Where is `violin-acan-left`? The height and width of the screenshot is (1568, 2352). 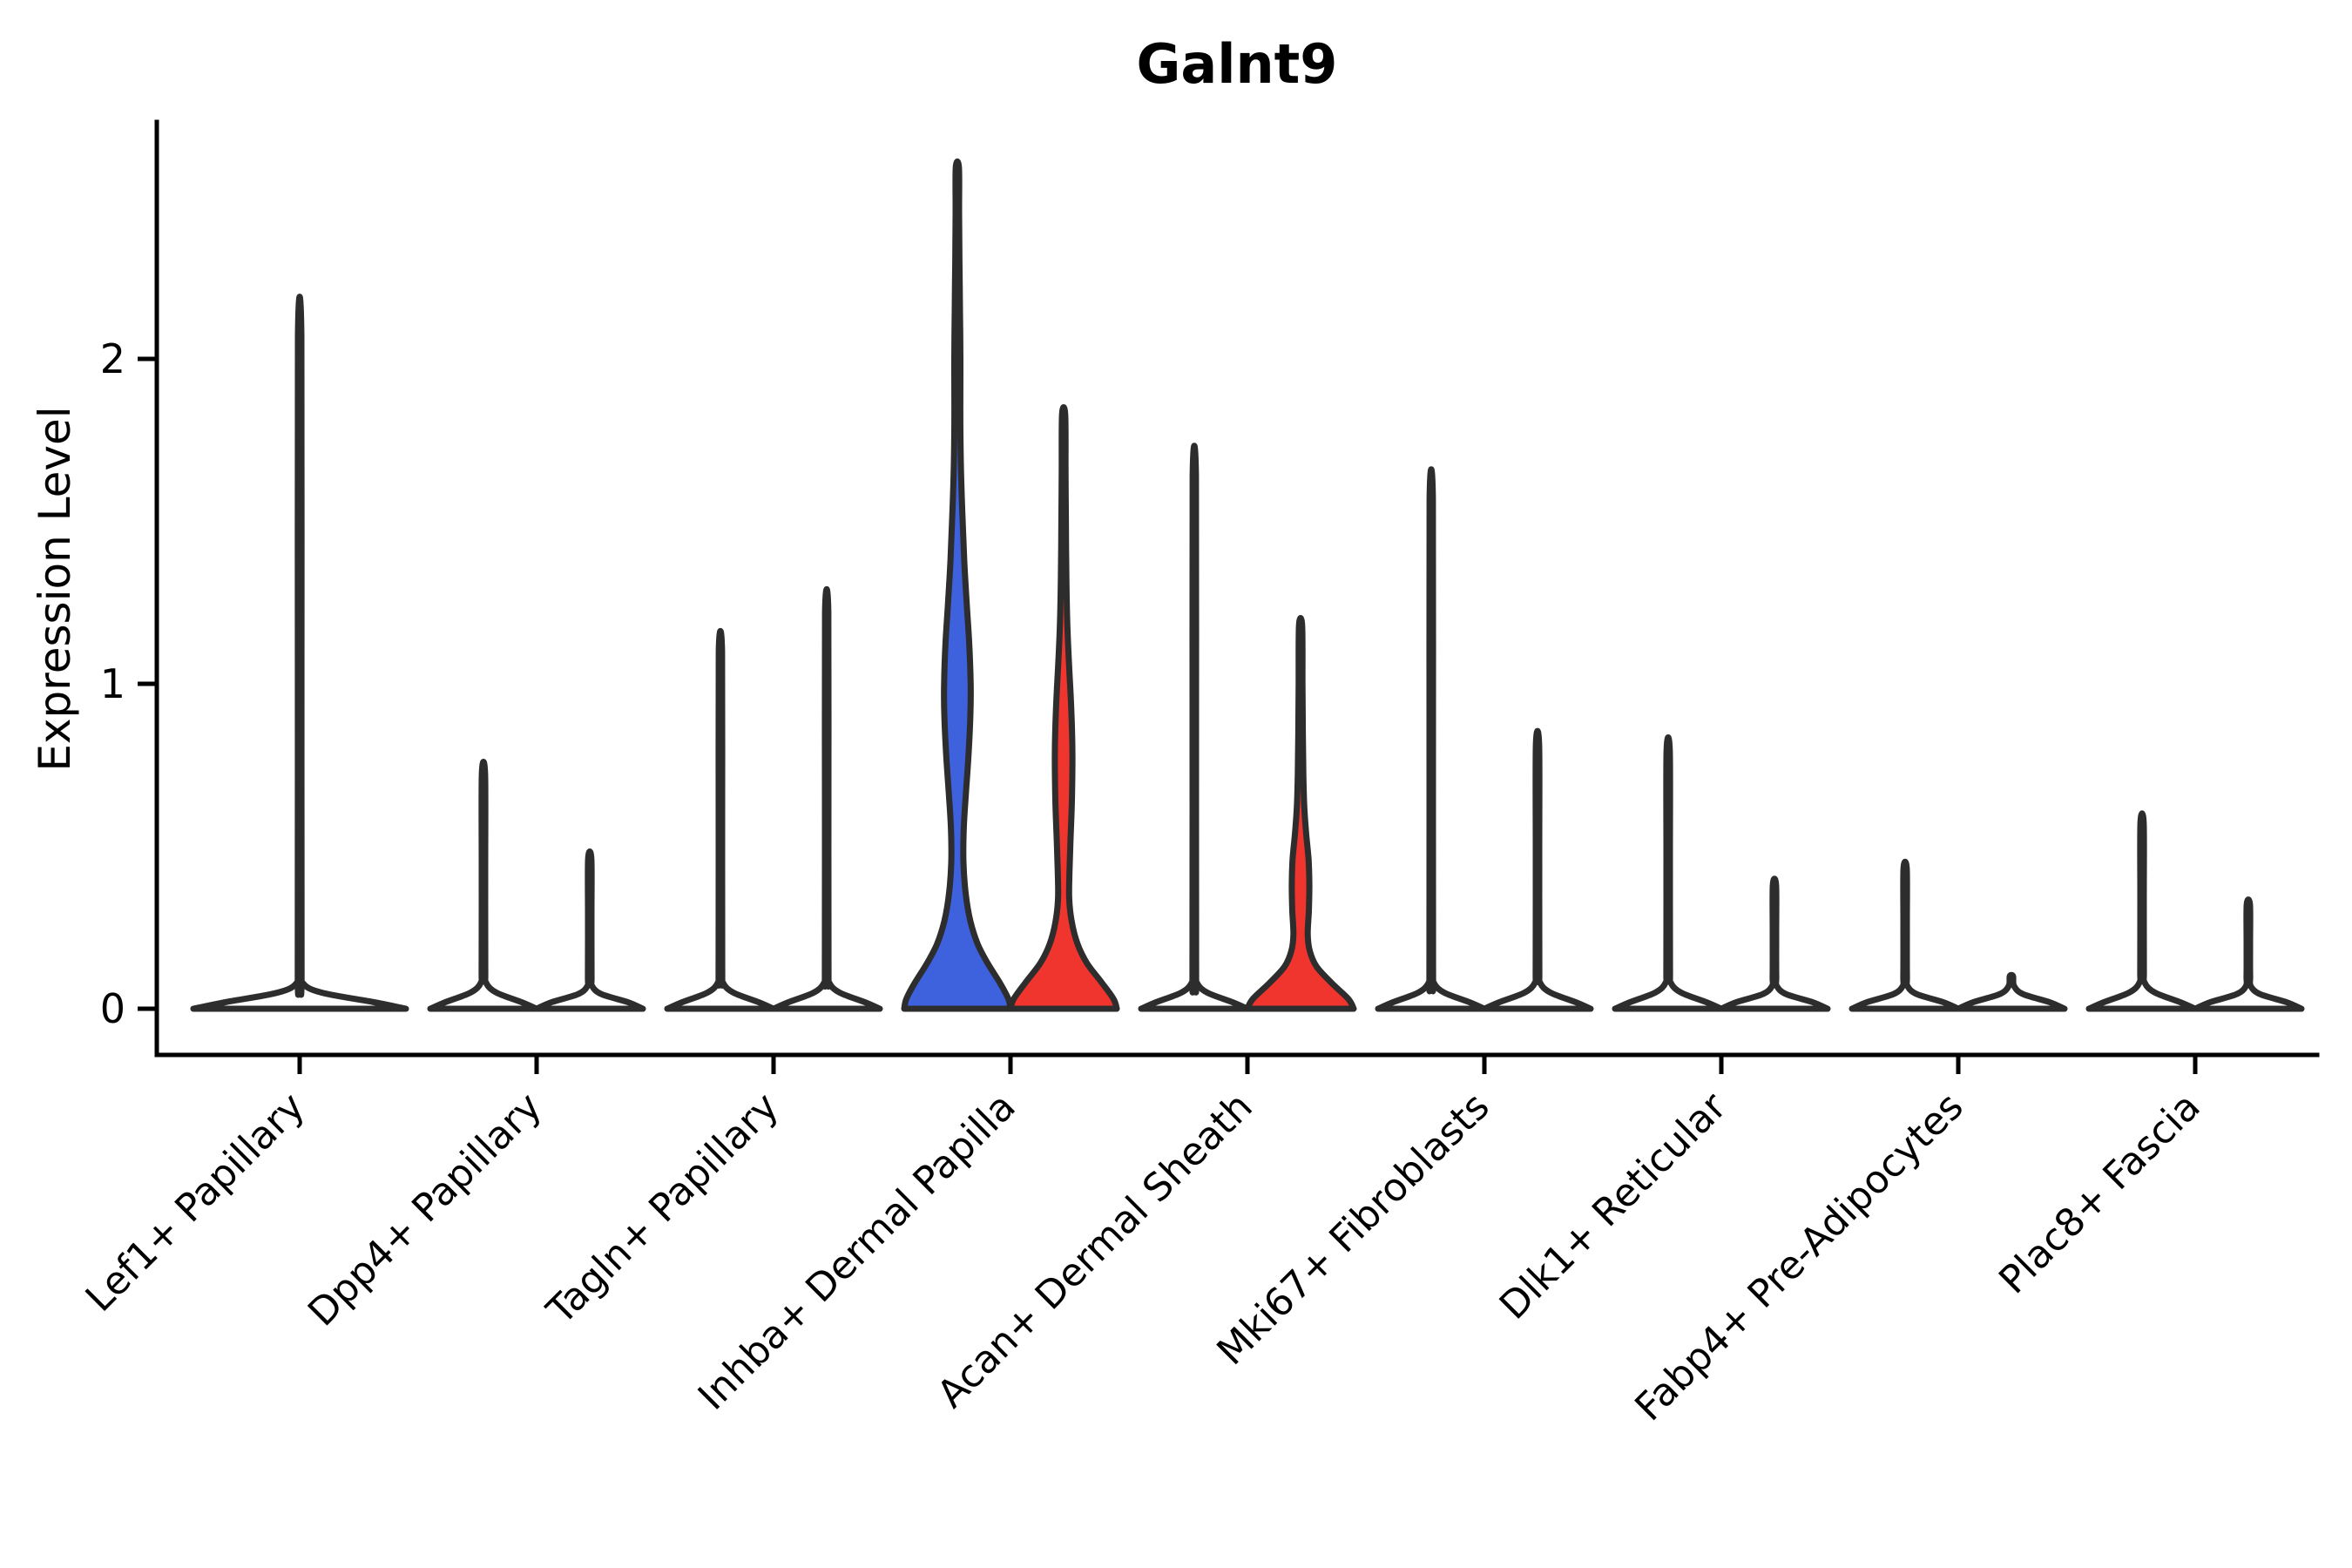
violin-acan-left is located at coordinates (1194, 727).